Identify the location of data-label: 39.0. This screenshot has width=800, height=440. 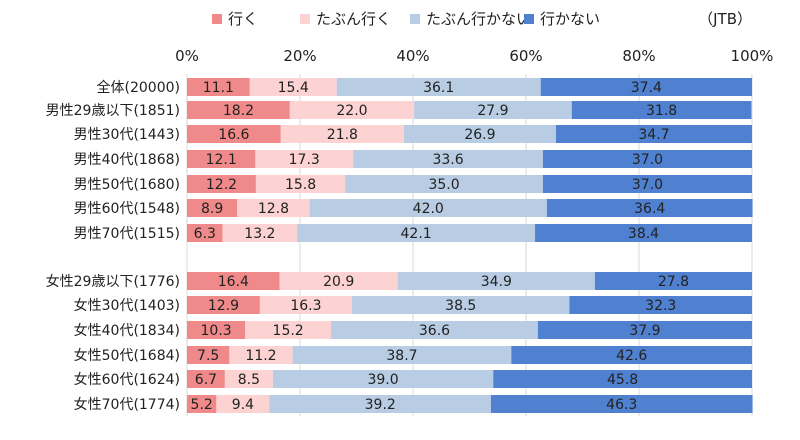
(382, 380).